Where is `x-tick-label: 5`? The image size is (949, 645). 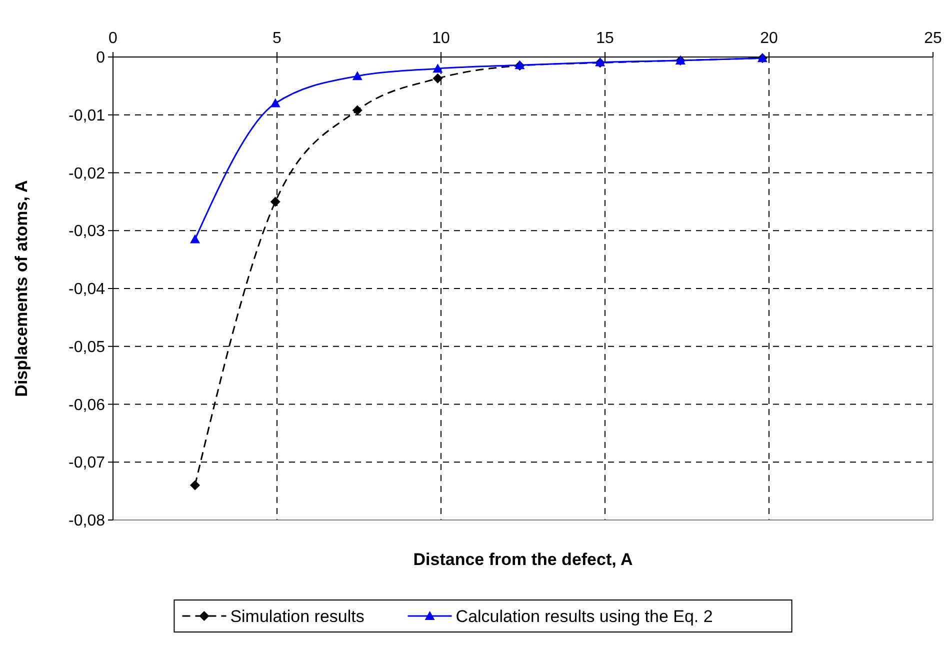 x-tick-label: 5 is located at coordinates (277, 38).